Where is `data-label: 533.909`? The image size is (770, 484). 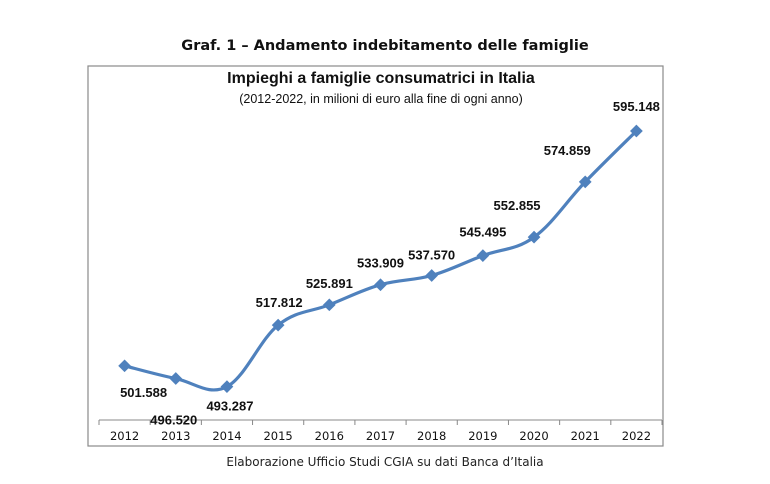
data-label: 533.909 is located at coordinates (380, 263).